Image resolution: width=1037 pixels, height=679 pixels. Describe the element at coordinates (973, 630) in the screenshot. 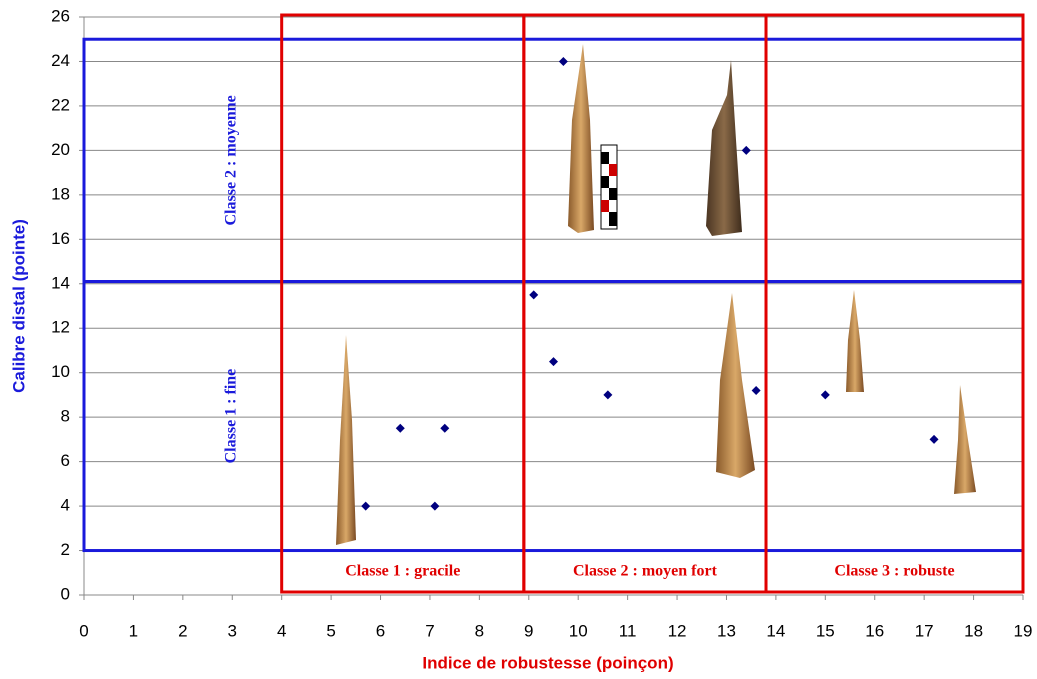

I see `x-tick-label: 18` at that location.